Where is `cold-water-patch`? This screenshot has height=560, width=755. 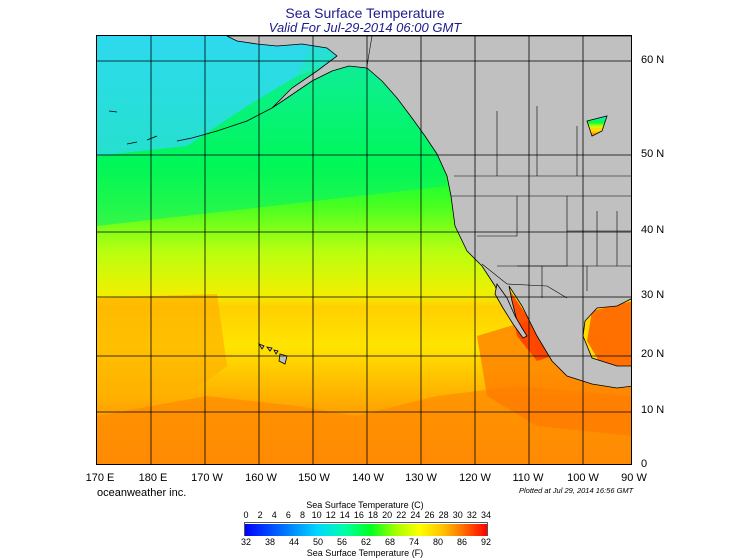 cold-water-patch is located at coordinates (207, 96).